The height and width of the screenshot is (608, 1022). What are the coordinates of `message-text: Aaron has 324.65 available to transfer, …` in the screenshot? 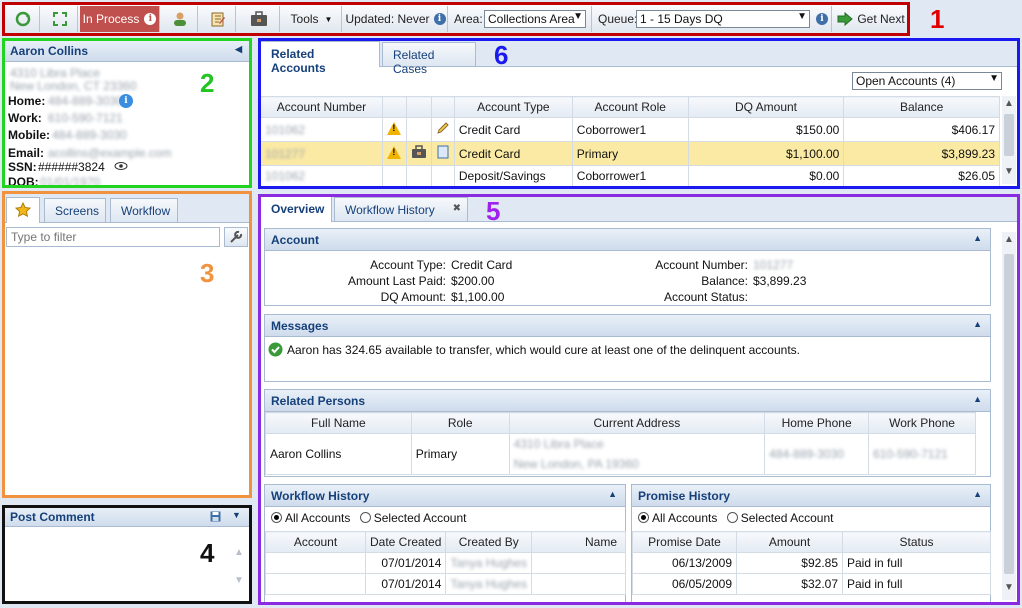 It's located at (543, 350).